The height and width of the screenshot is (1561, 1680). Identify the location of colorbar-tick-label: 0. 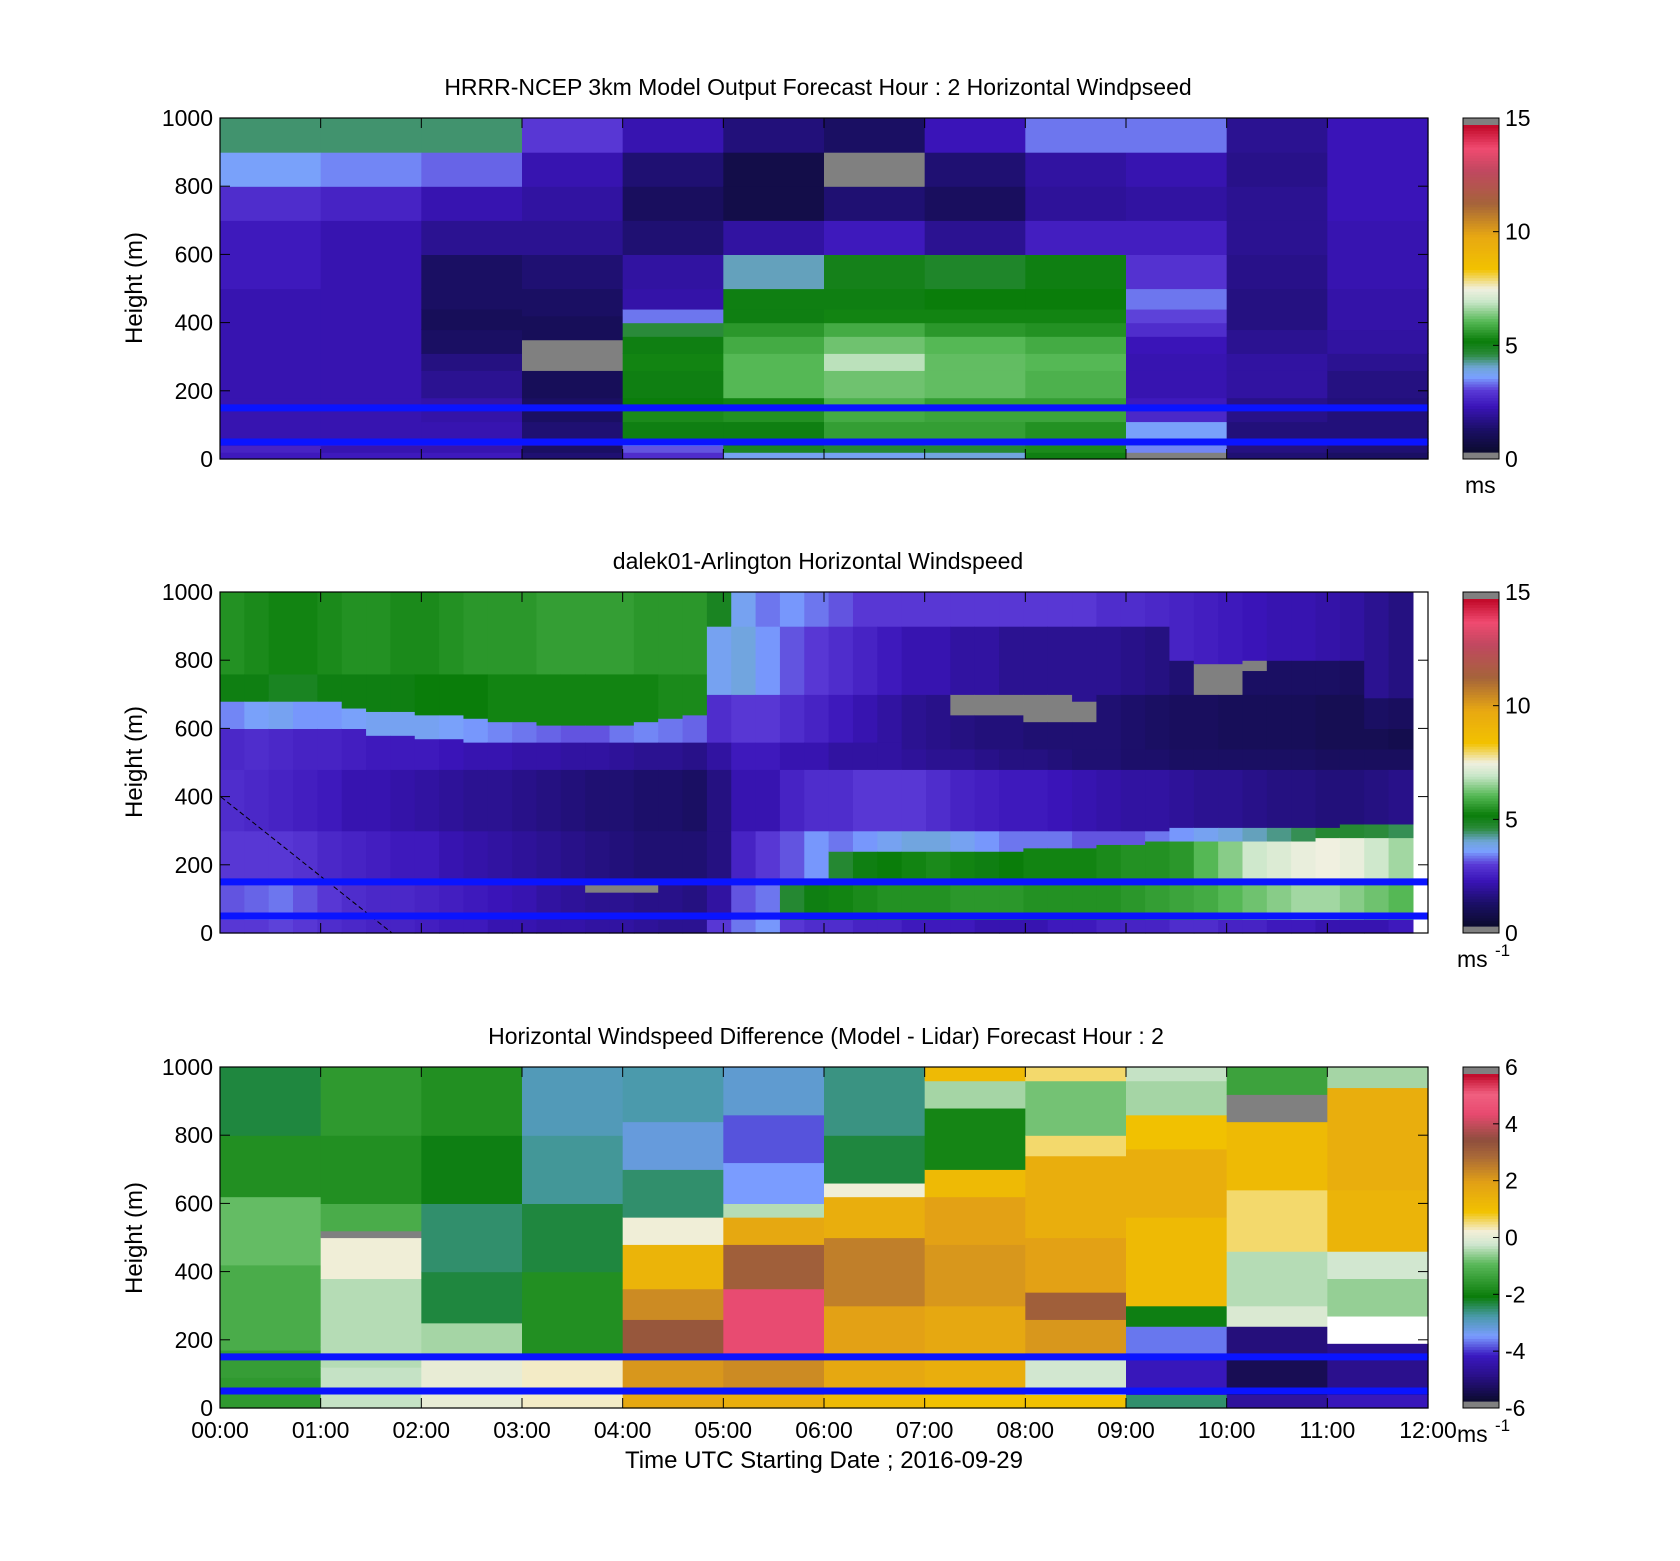
(1511, 1238).